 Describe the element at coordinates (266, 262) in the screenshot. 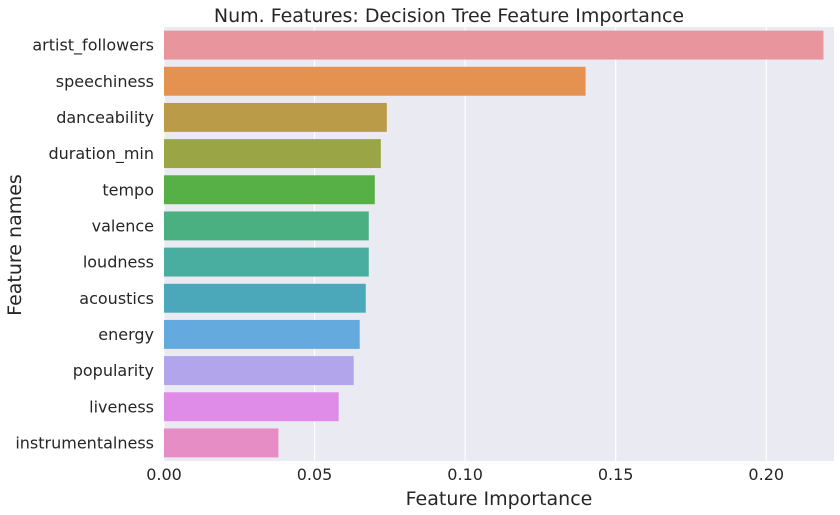

I see `bar-loudness` at that location.